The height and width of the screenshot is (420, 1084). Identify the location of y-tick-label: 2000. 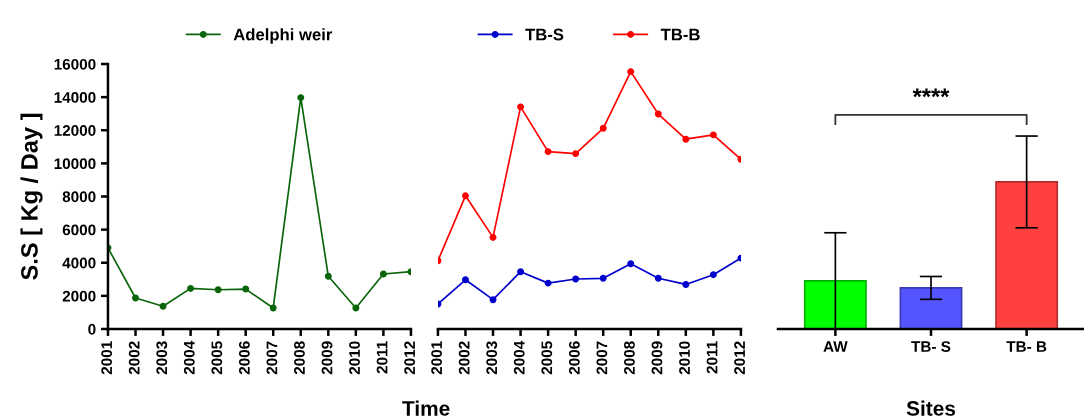
(79, 296).